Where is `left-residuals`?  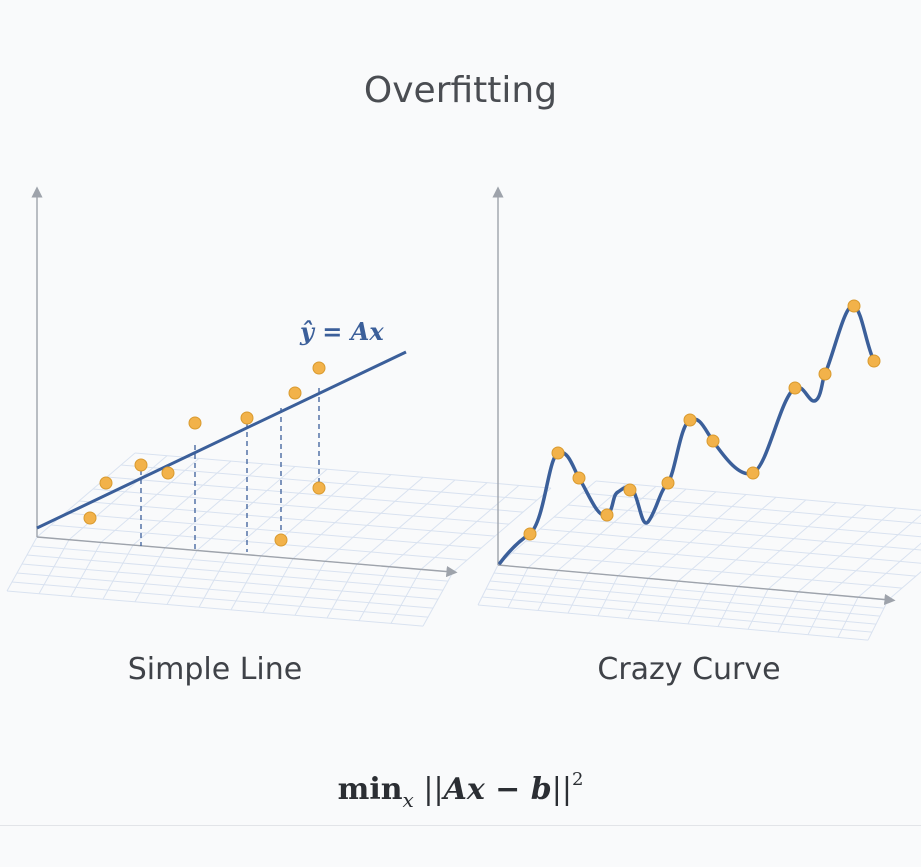
left-residuals is located at coordinates (230, 470).